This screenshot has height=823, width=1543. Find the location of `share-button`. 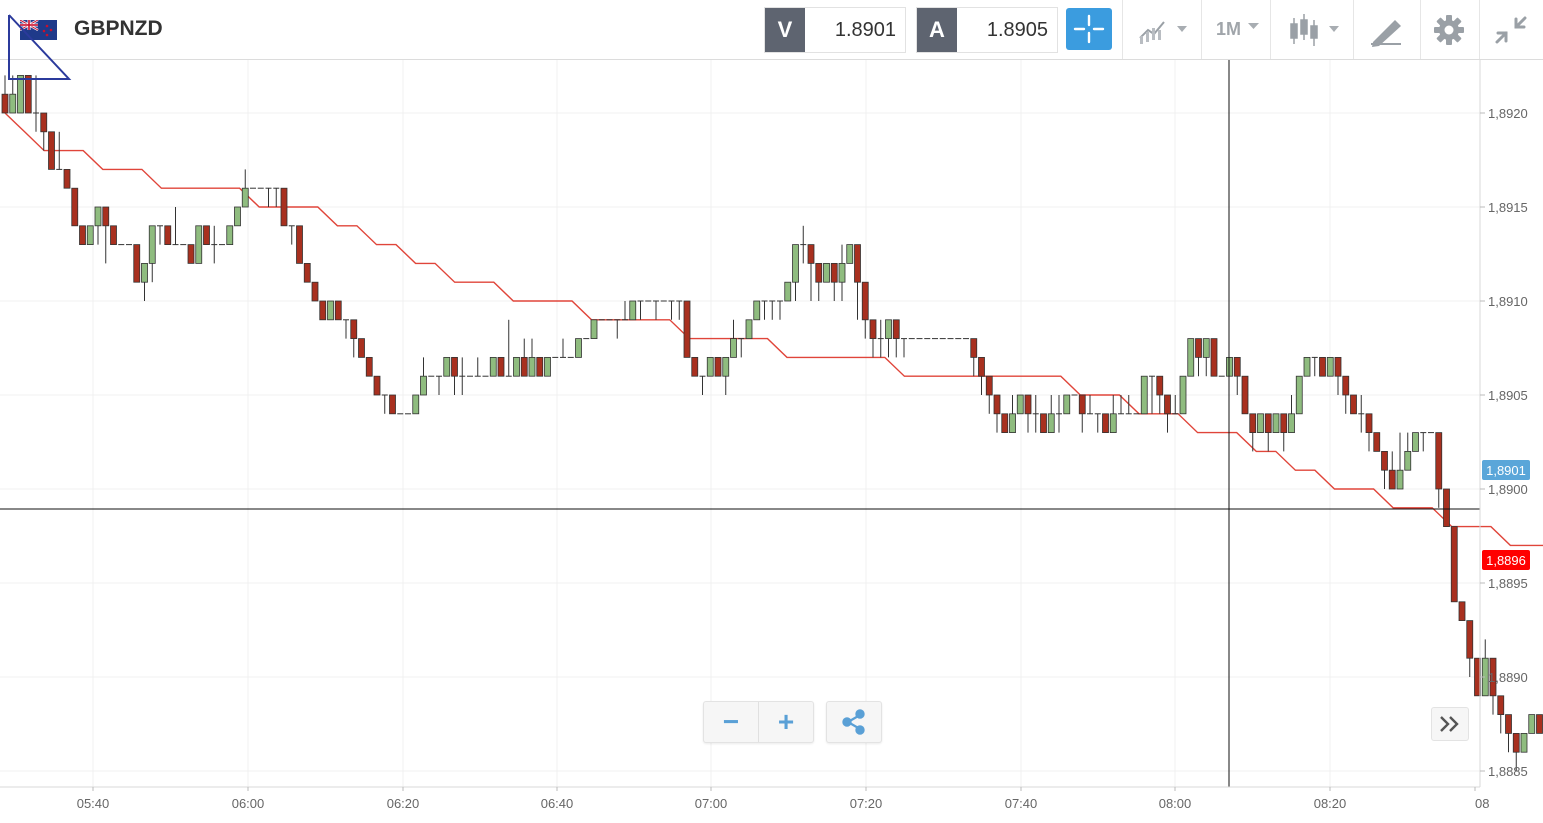

share-button is located at coordinates (854, 722).